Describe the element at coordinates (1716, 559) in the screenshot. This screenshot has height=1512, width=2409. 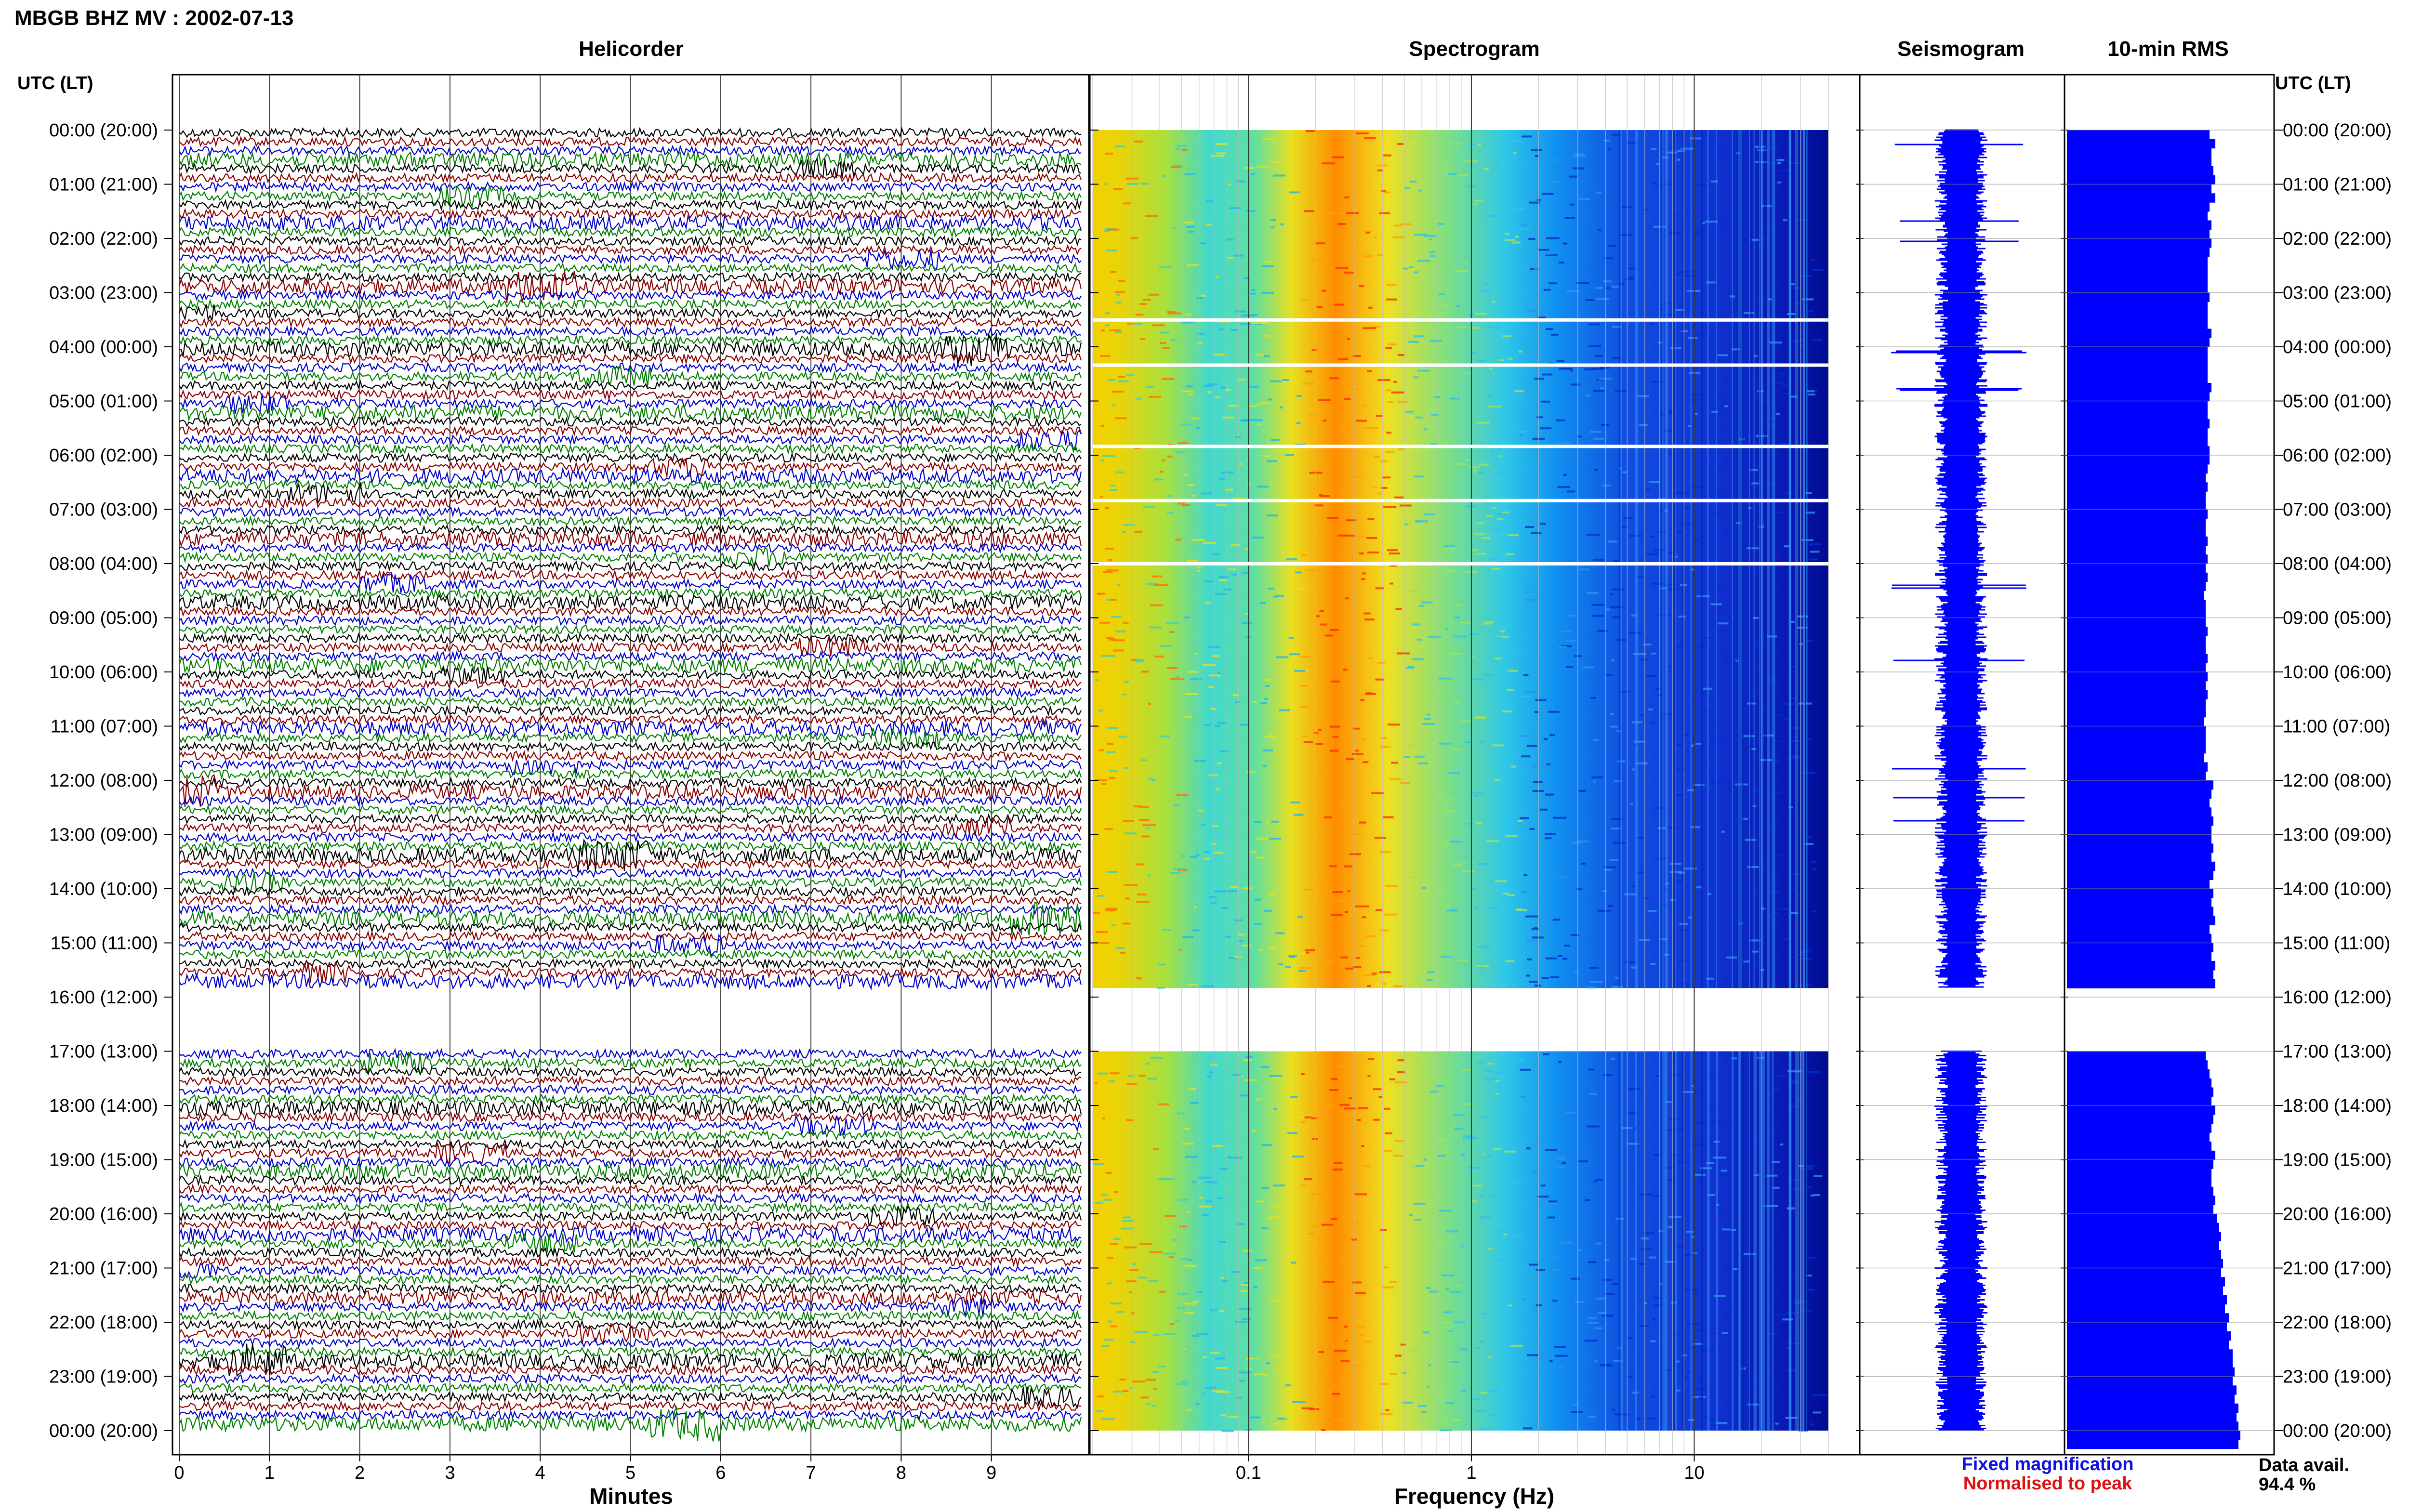
I see `spectrogram-streak` at that location.